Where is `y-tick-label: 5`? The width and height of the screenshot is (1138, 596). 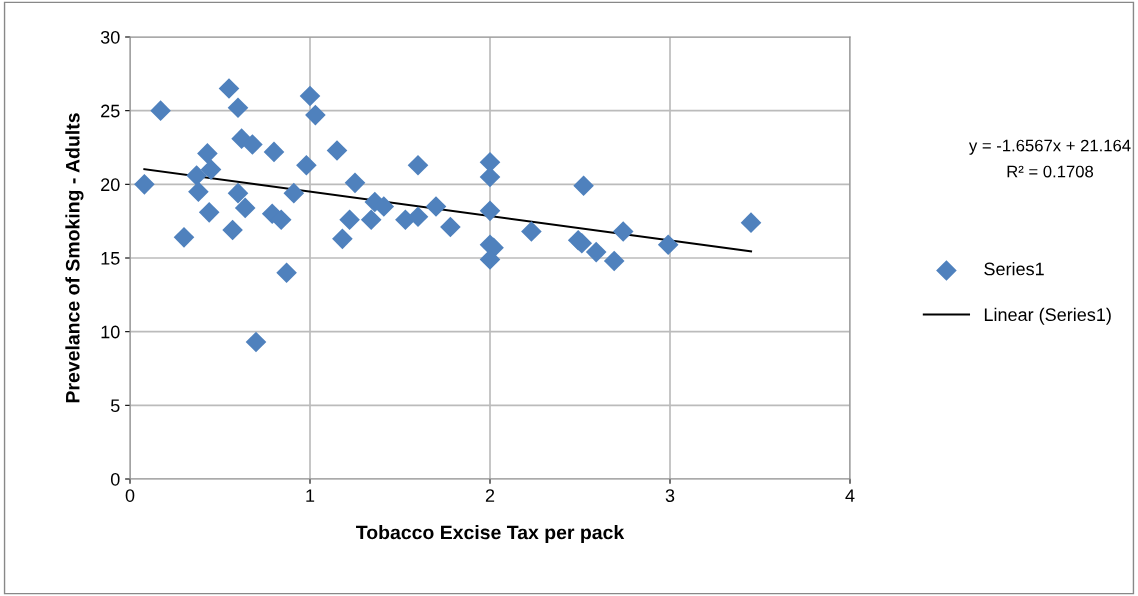
y-tick-label: 5 is located at coordinates (115, 406).